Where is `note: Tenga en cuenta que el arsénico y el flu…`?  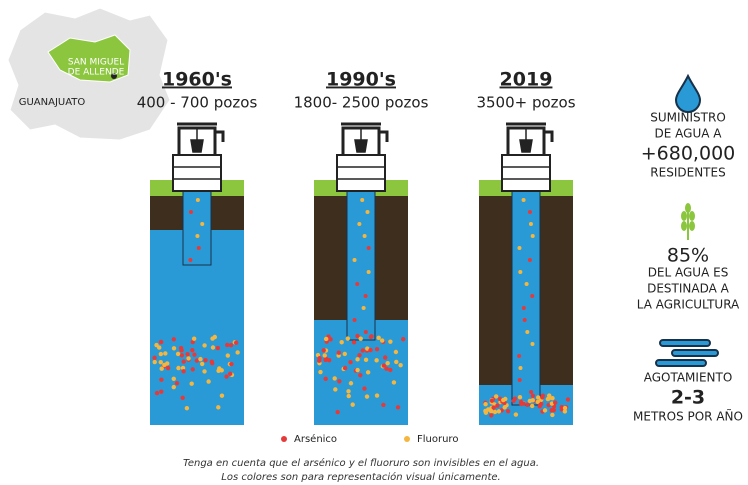 note: Tenga en cuenta que el arsénico y el flu… is located at coordinates (361, 463).